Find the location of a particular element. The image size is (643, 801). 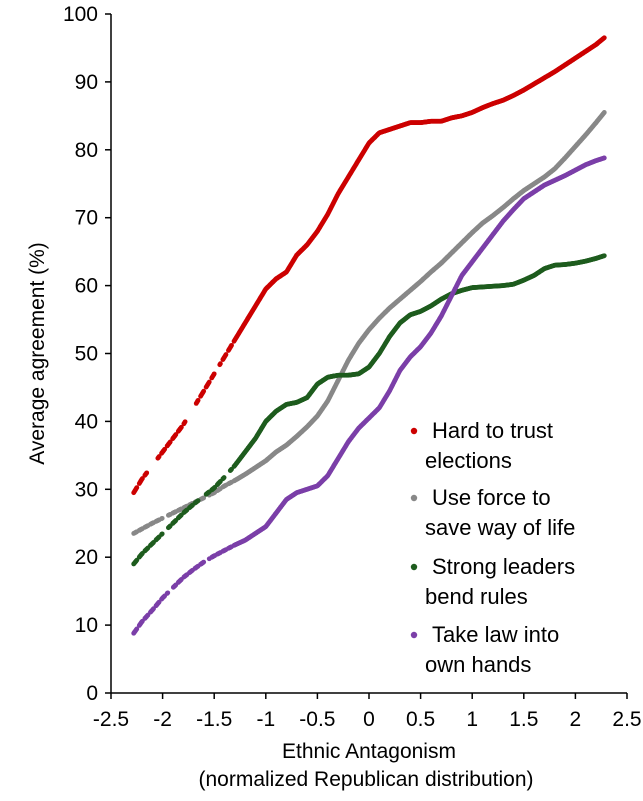

legend-item-2: Use force to save way of life is located at coordinates (492, 512).